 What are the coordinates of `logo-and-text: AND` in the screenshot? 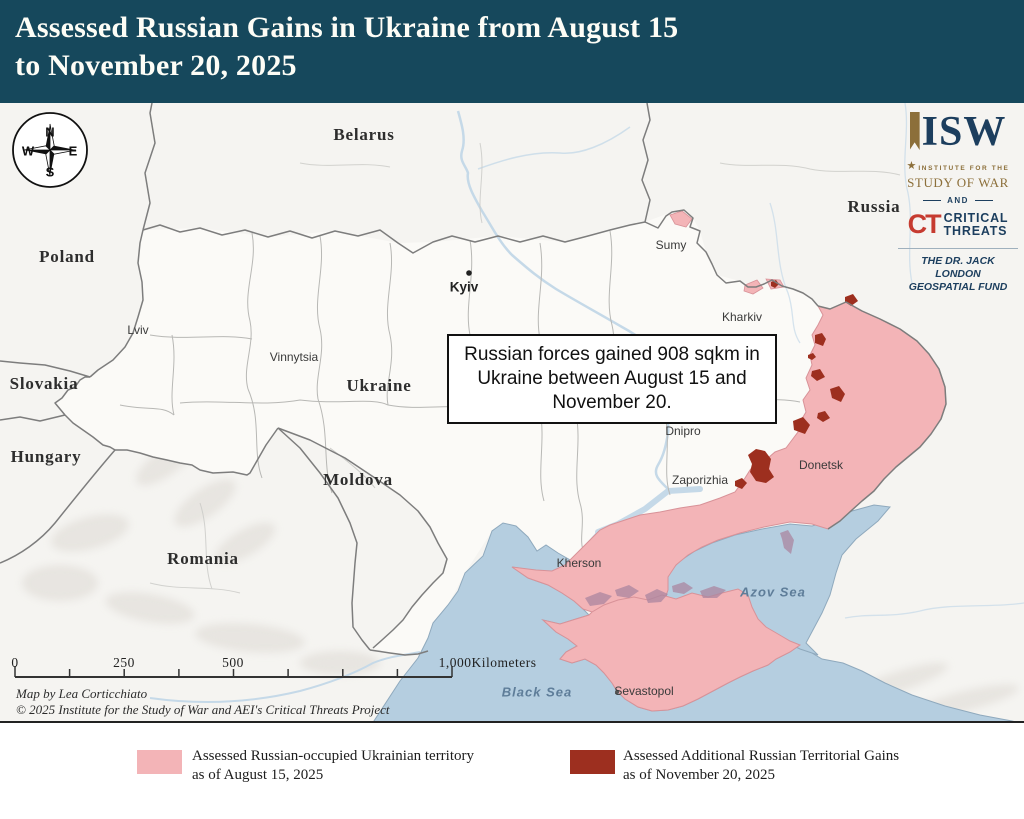 It's located at (958, 200).